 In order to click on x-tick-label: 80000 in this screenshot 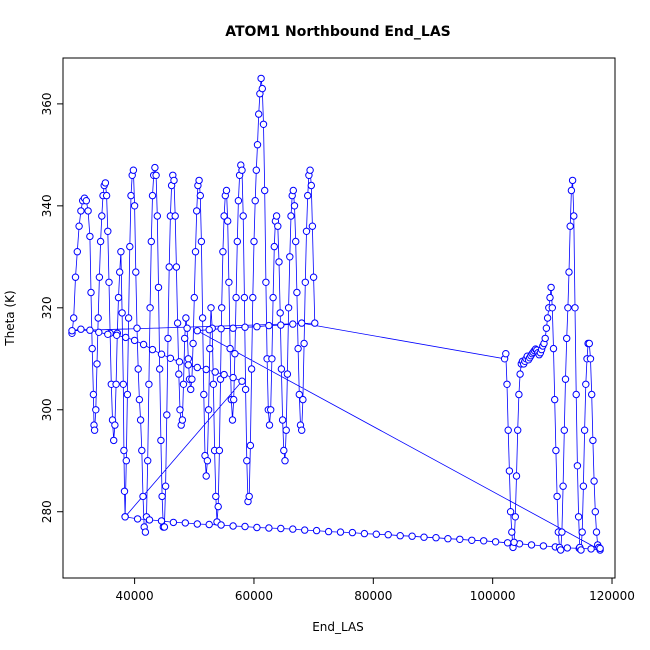, I will do `click(373, 596)`.